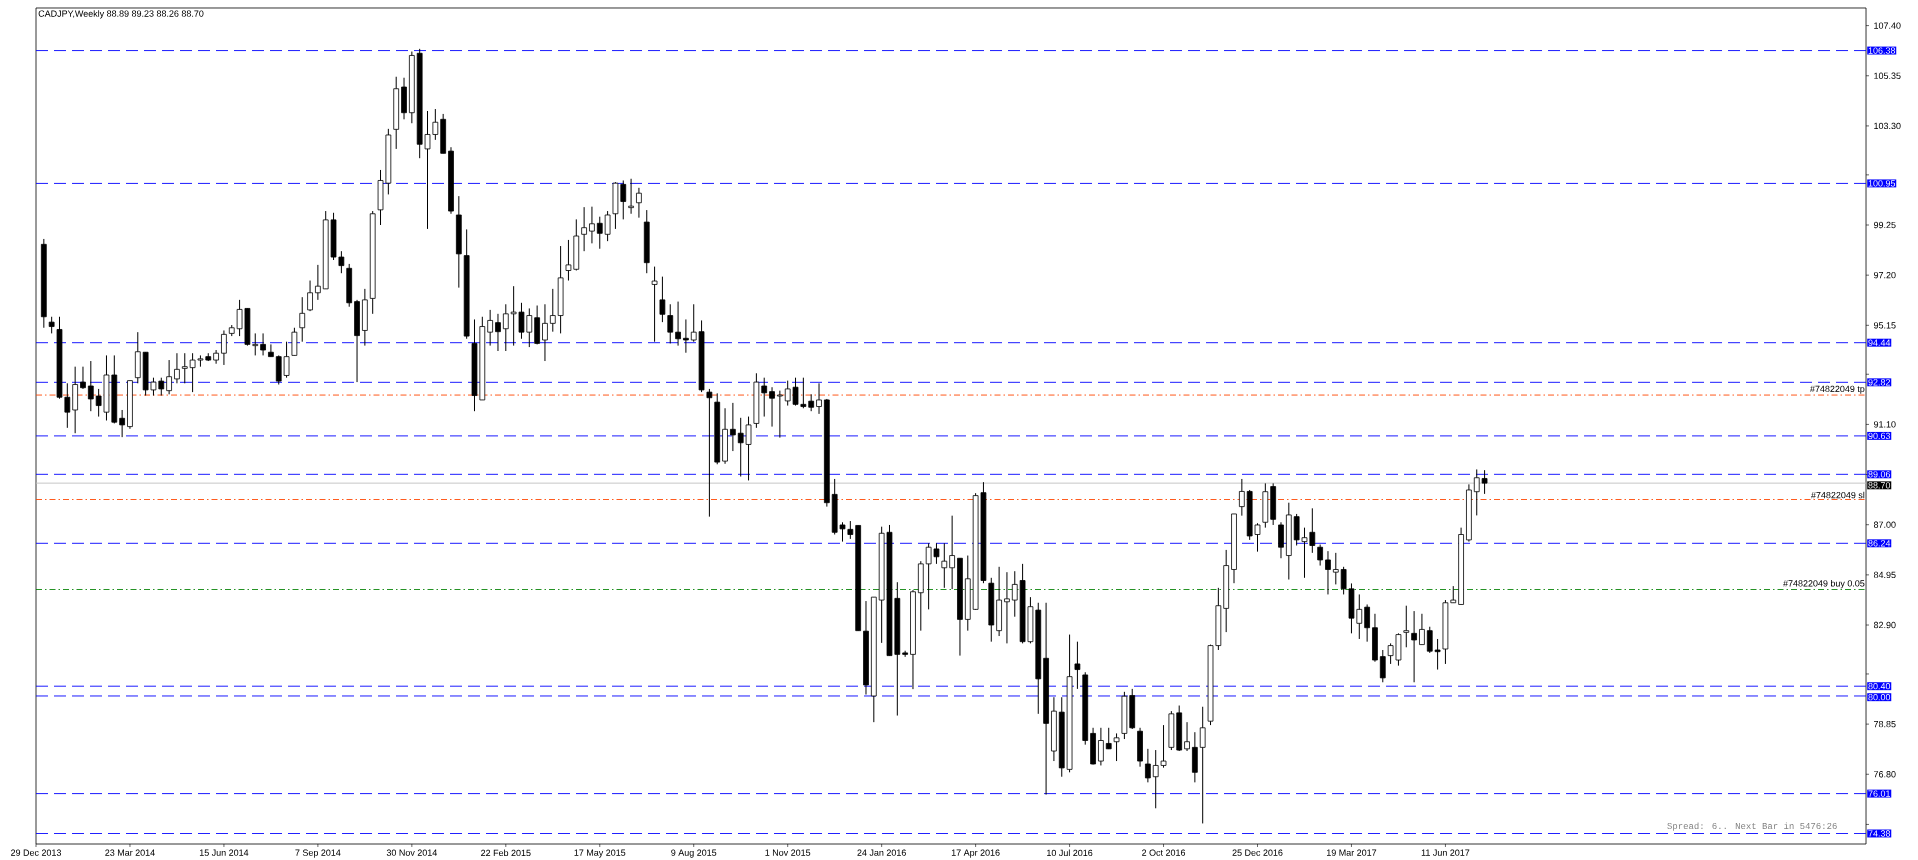 This screenshot has height=860, width=1918. I want to click on y-tick-label: 97.20, so click(1884, 275).